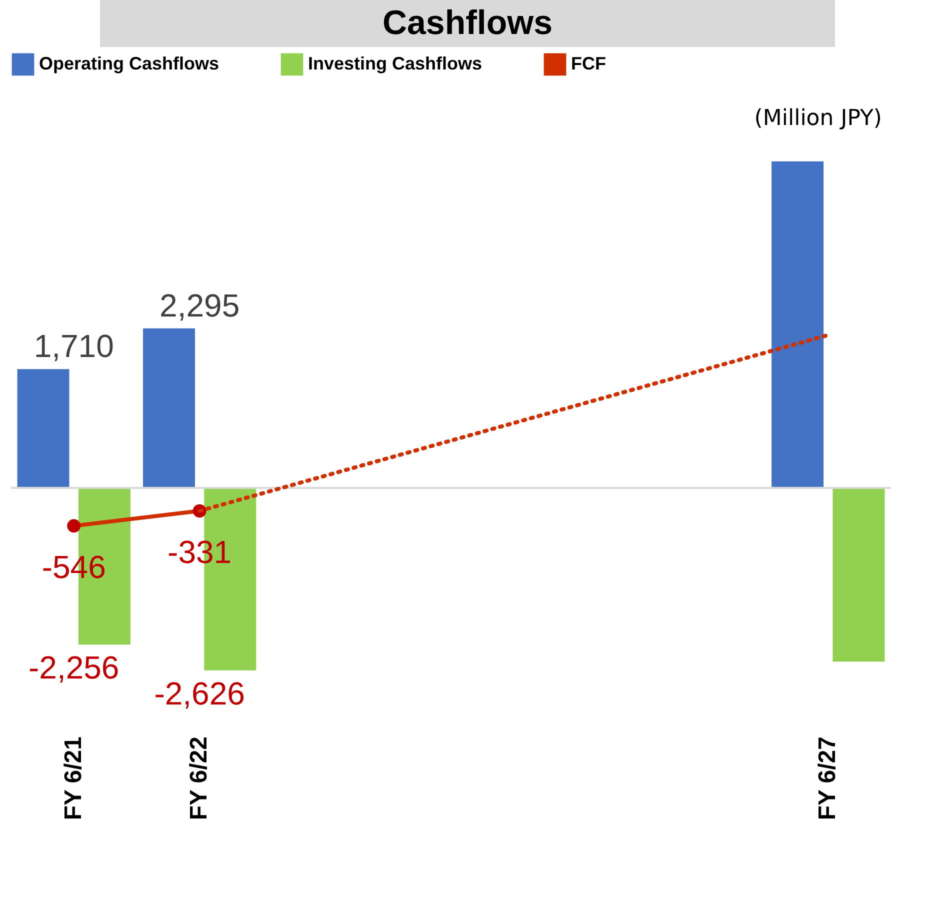 Image resolution: width=935 pixels, height=923 pixels. Describe the element at coordinates (395, 63) in the screenshot. I see `legend-label: Investing Cashflows` at that location.